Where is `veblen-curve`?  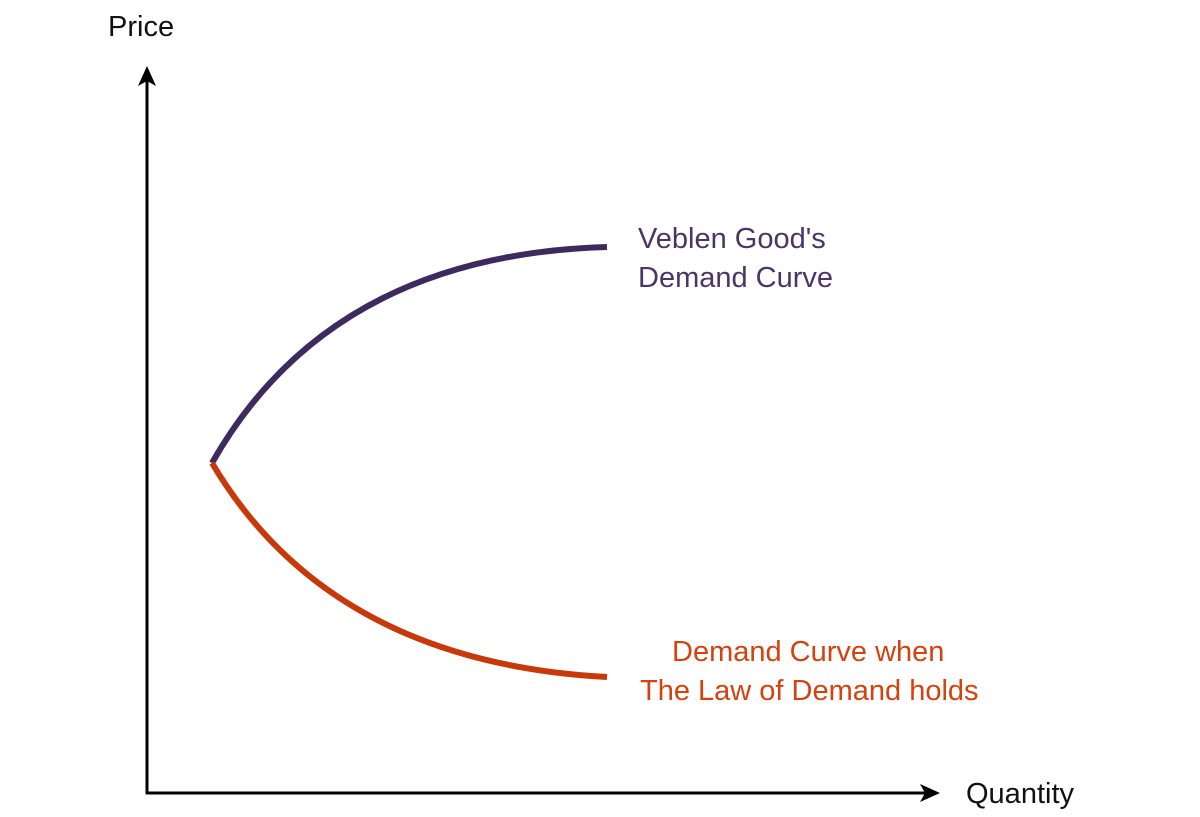
veblen-curve is located at coordinates (408, 354).